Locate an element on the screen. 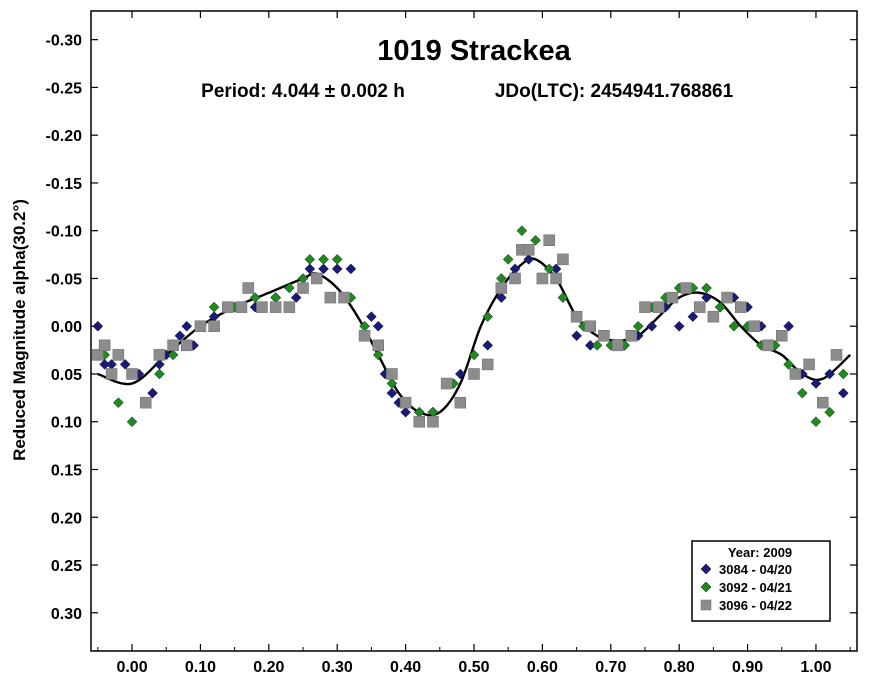  legend-label-3096: 3096 - 04/22 is located at coordinates (755, 605).